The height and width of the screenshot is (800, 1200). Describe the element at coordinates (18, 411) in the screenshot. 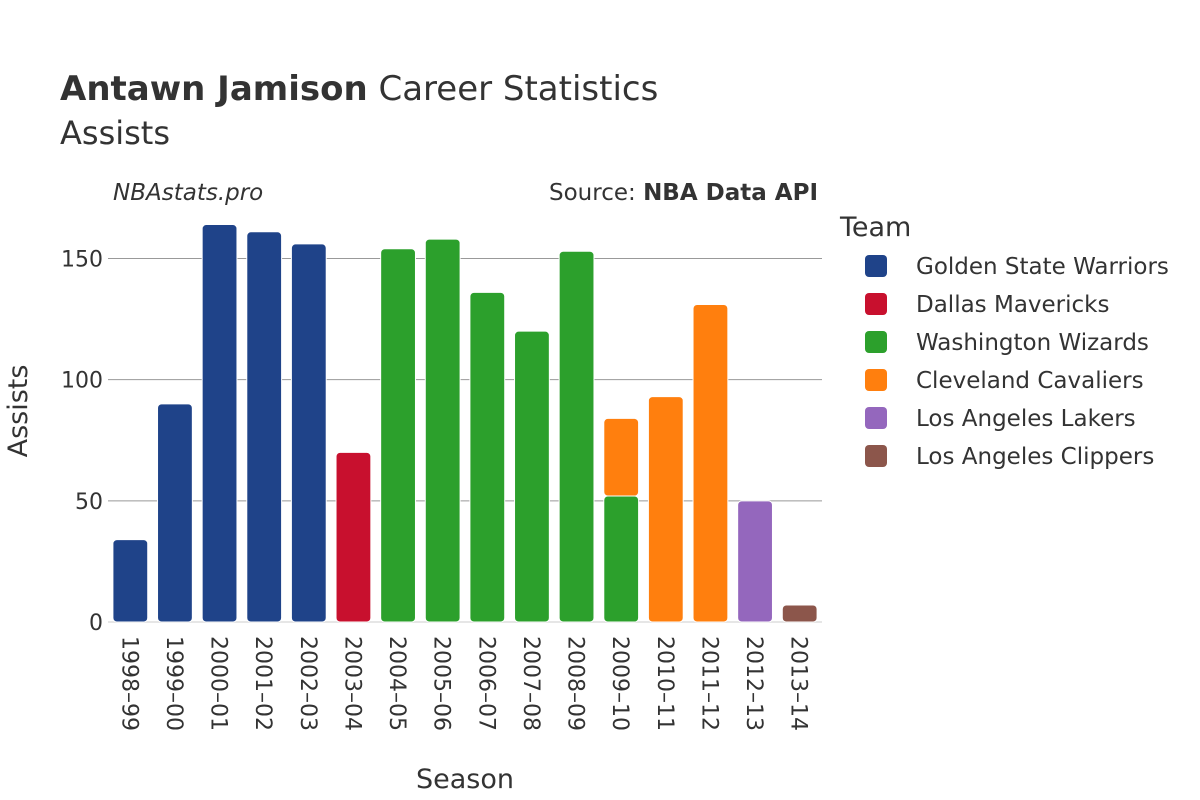

I see `y-axis-title: Assists` at that location.